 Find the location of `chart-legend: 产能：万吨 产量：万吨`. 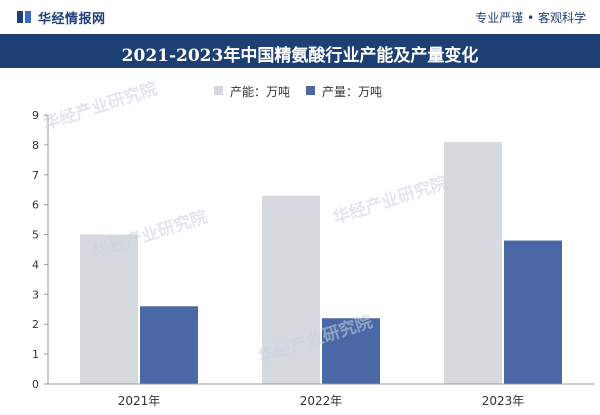

chart-legend: 产能：万吨 产量：万吨 is located at coordinates (300, 91).